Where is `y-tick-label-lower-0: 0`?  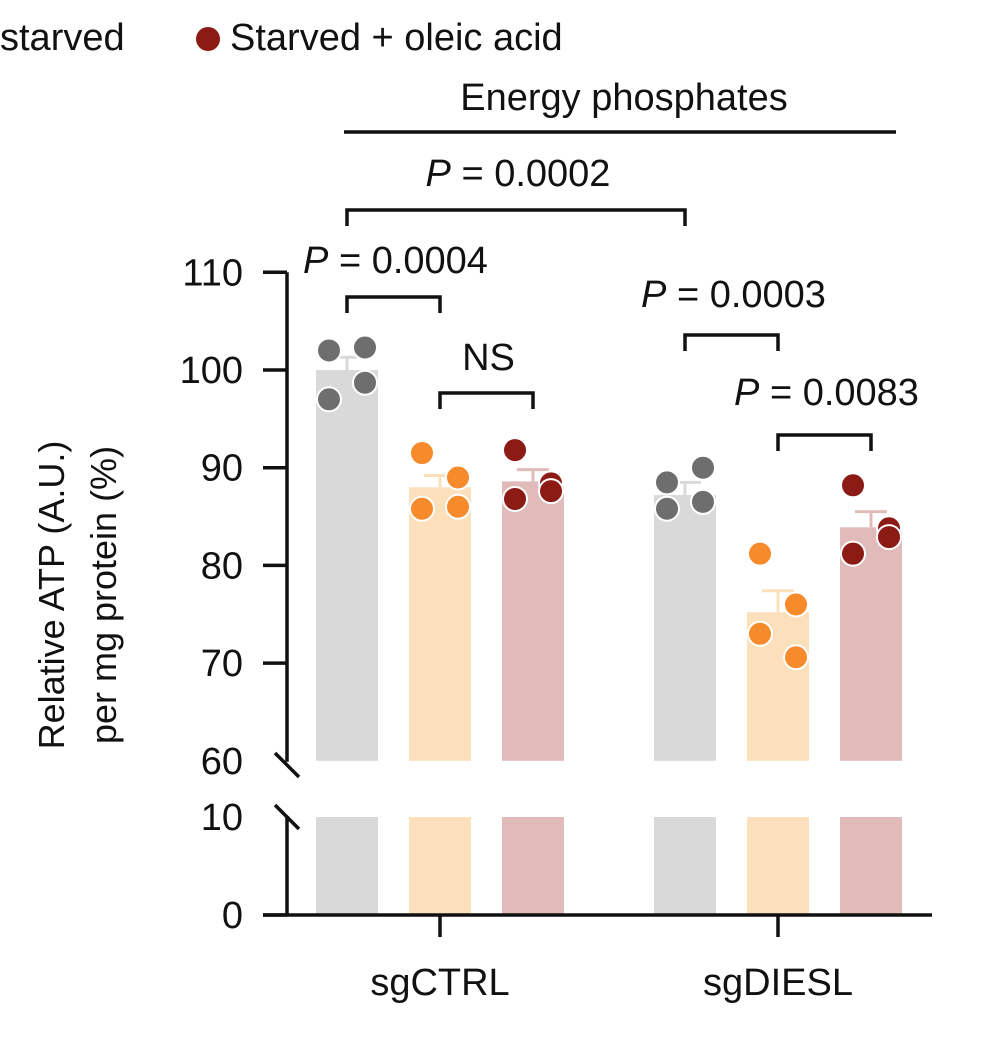
y-tick-label-lower-0: 0 is located at coordinates (232, 916).